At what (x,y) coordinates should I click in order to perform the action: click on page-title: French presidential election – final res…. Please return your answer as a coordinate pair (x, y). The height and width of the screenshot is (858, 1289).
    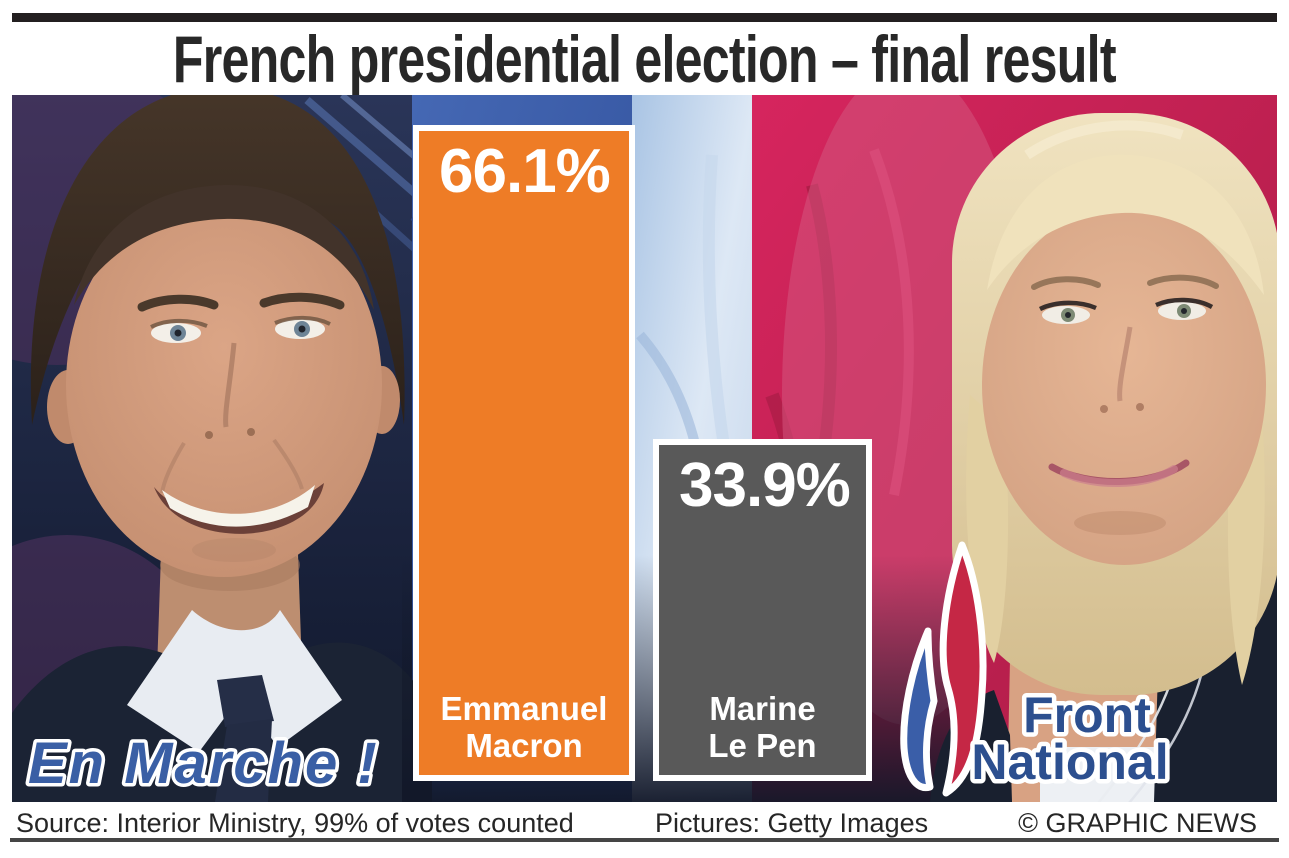
    Looking at the image, I should click on (645, 59).